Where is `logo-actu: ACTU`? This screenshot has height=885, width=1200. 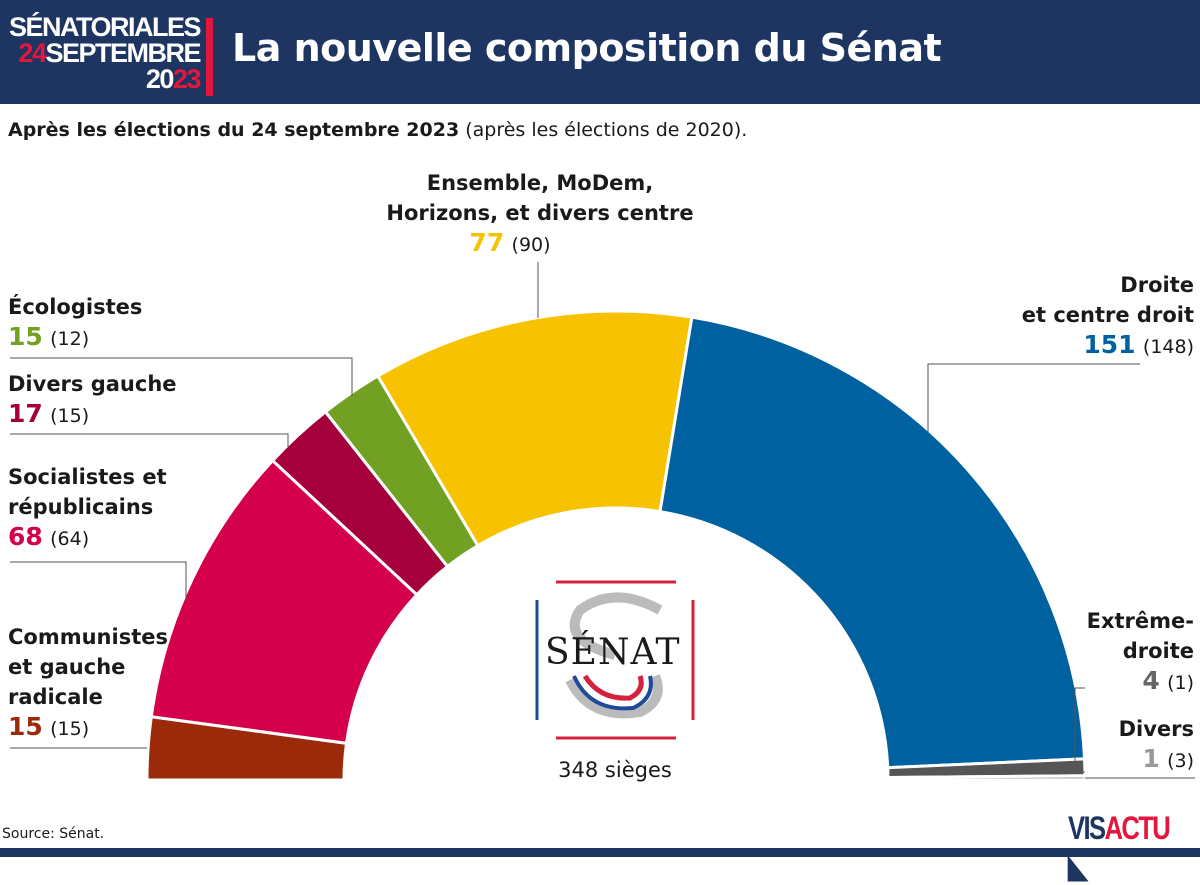
logo-actu: ACTU is located at coordinates (1137, 828).